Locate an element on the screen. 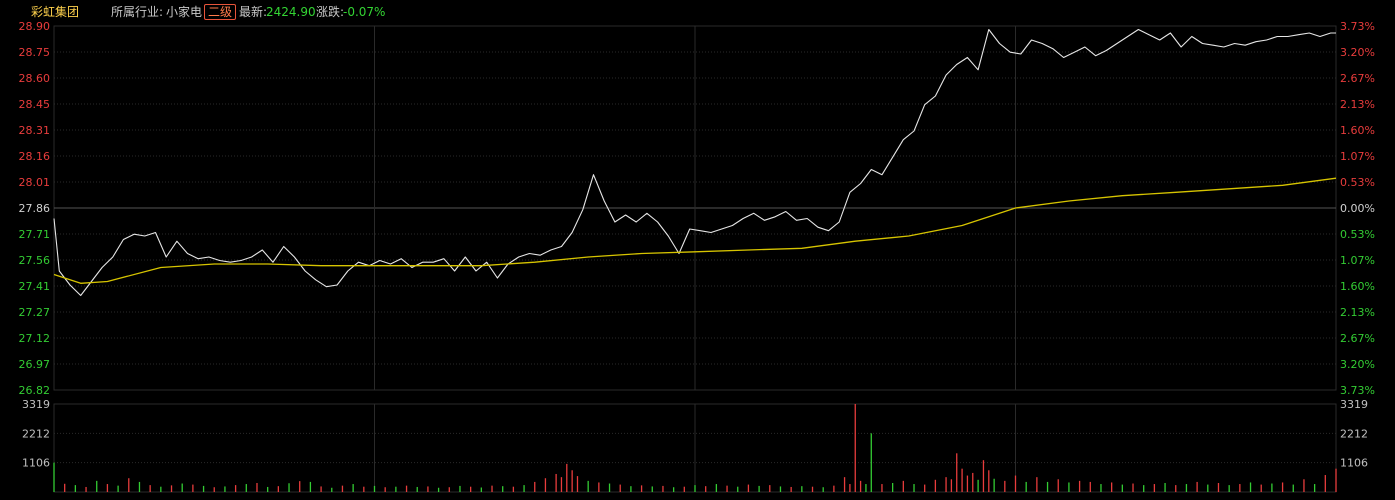  level-tag: 二级 is located at coordinates (220, 12).